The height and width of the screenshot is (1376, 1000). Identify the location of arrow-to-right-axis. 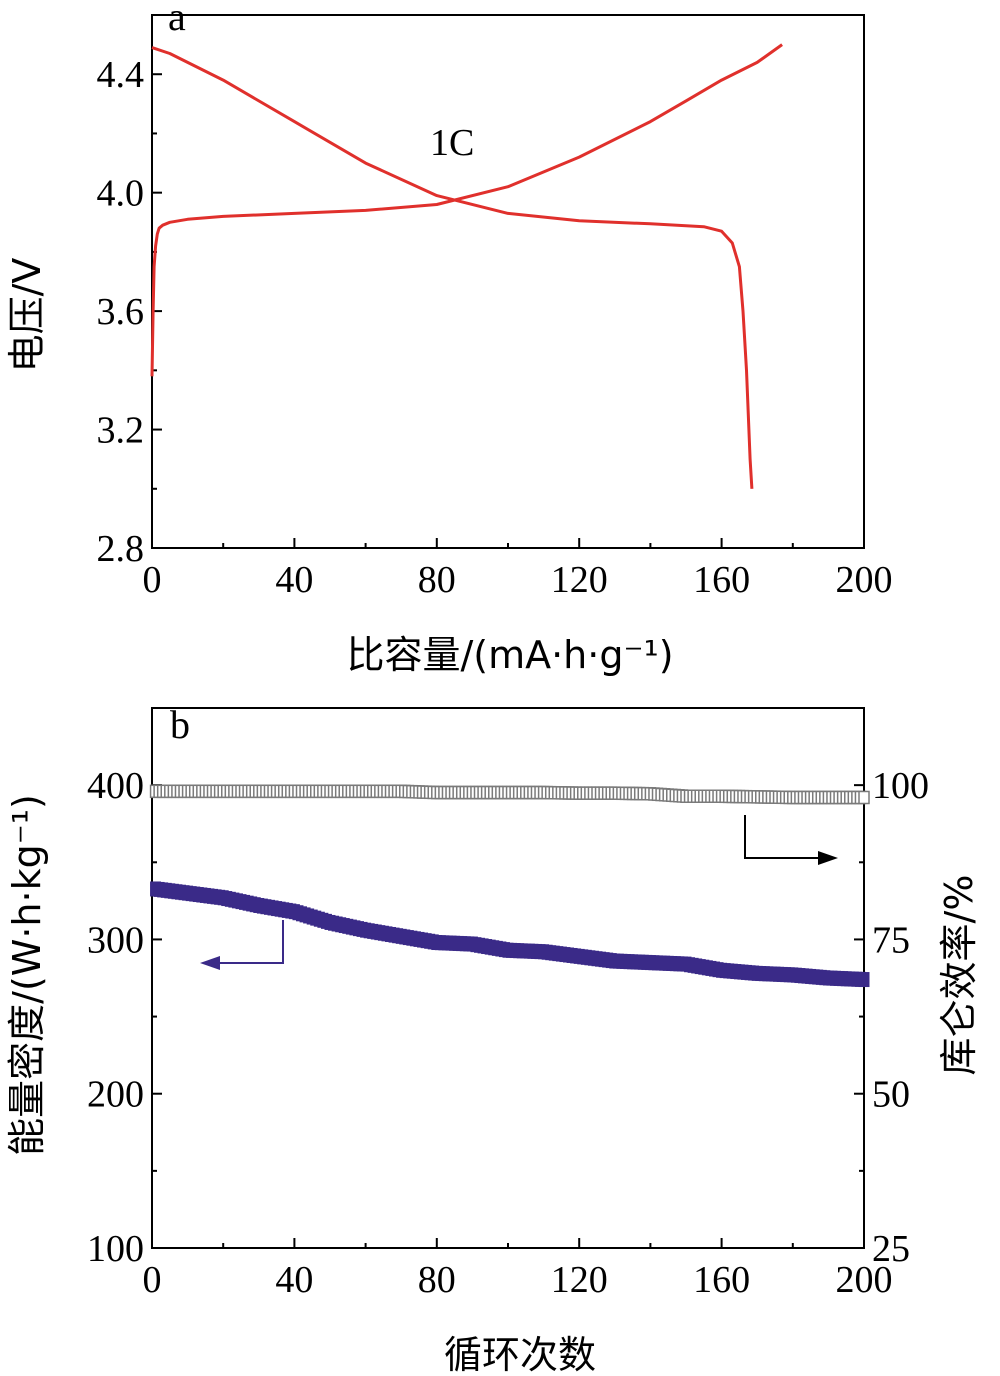
(782, 837).